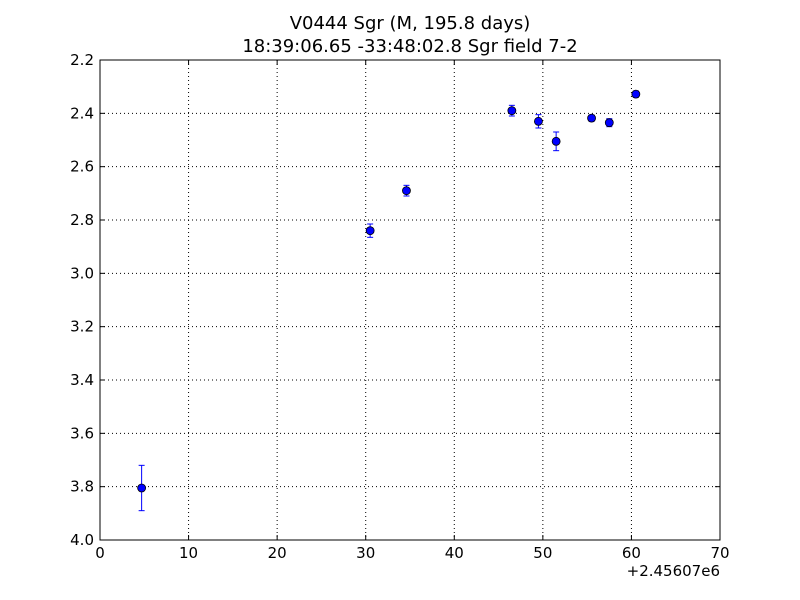 This screenshot has width=800, height=600. I want to click on y-tick-label: 2.2, so click(82, 60).